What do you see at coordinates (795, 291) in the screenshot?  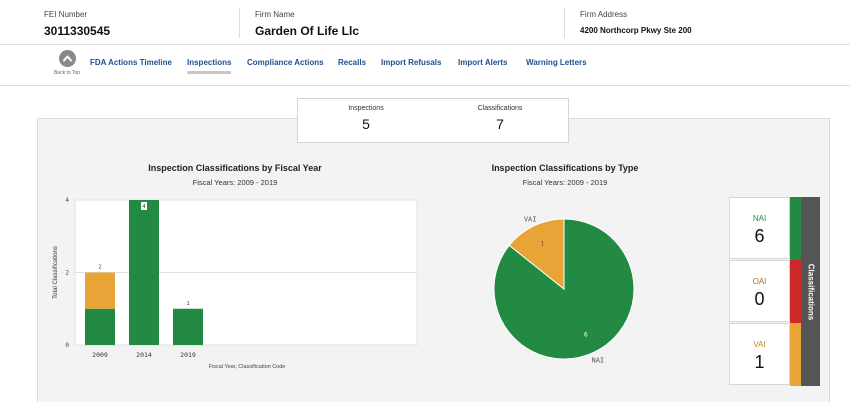 I see `oai-color-strip` at bounding box center [795, 291].